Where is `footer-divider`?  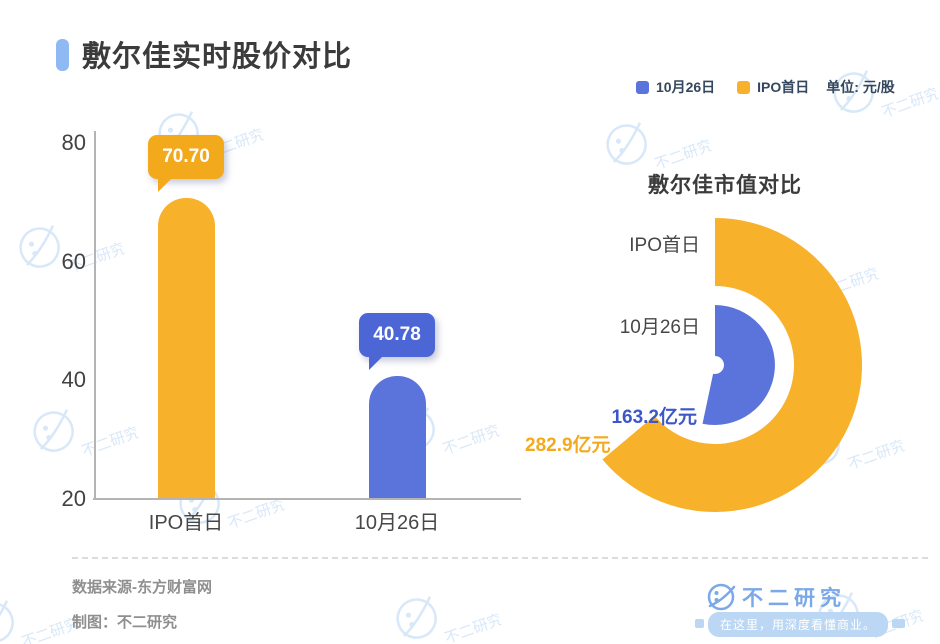
footer-divider is located at coordinates (500, 558).